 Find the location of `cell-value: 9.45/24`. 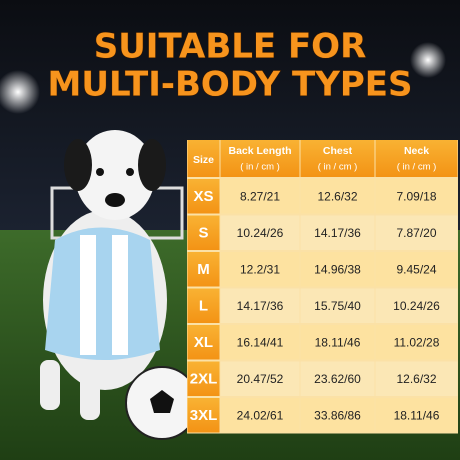

cell-value: 9.45/24 is located at coordinates (416, 269).